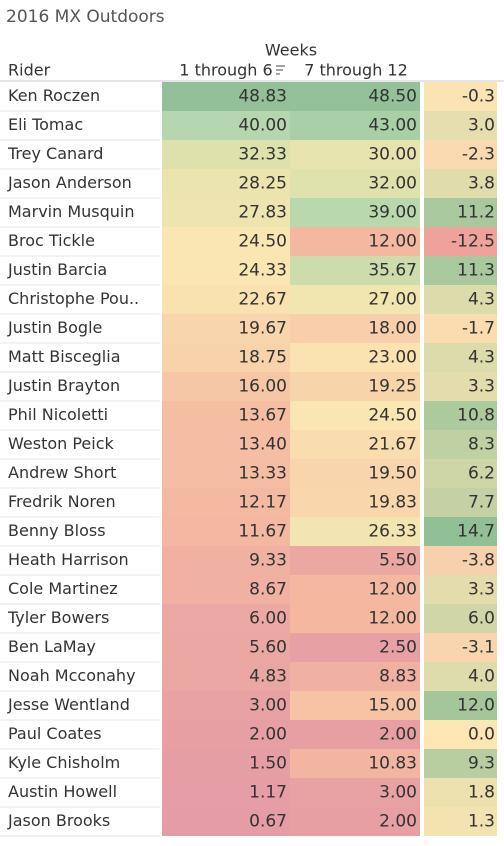 The height and width of the screenshot is (846, 504). What do you see at coordinates (64, 762) in the screenshot?
I see `rider-name: Kyle Chisholm` at bounding box center [64, 762].